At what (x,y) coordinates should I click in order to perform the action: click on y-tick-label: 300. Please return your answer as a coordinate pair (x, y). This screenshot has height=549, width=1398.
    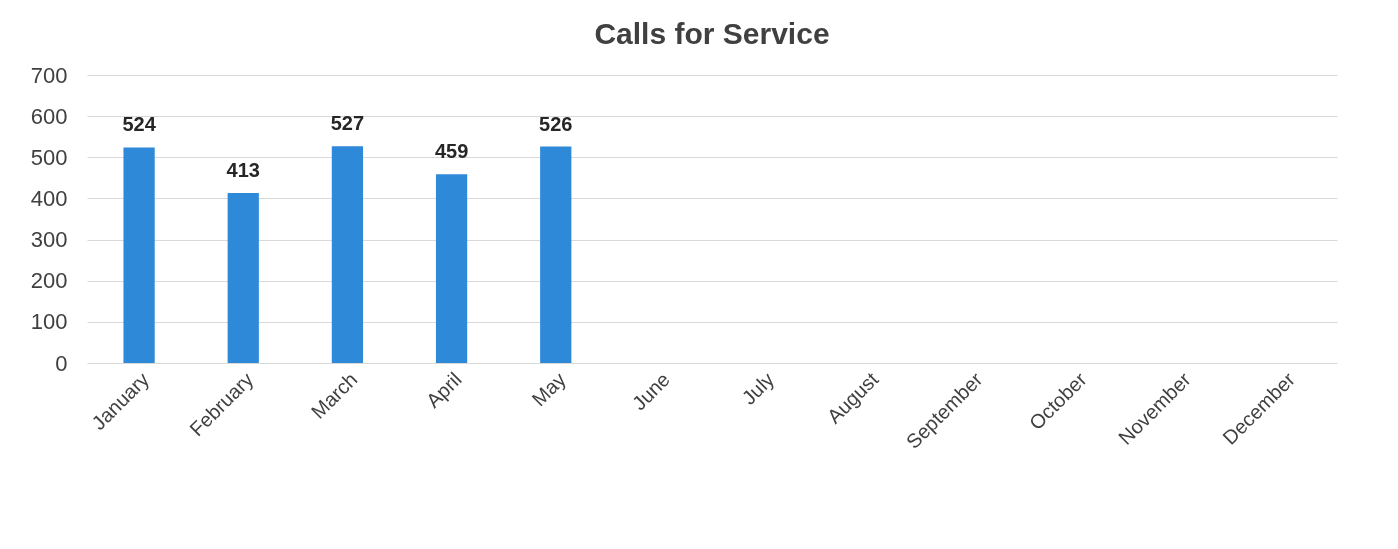
    Looking at the image, I should click on (49, 240).